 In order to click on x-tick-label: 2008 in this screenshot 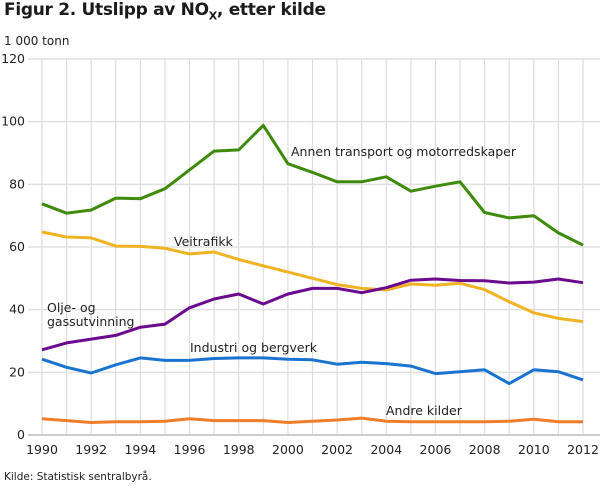, I will do `click(485, 449)`.